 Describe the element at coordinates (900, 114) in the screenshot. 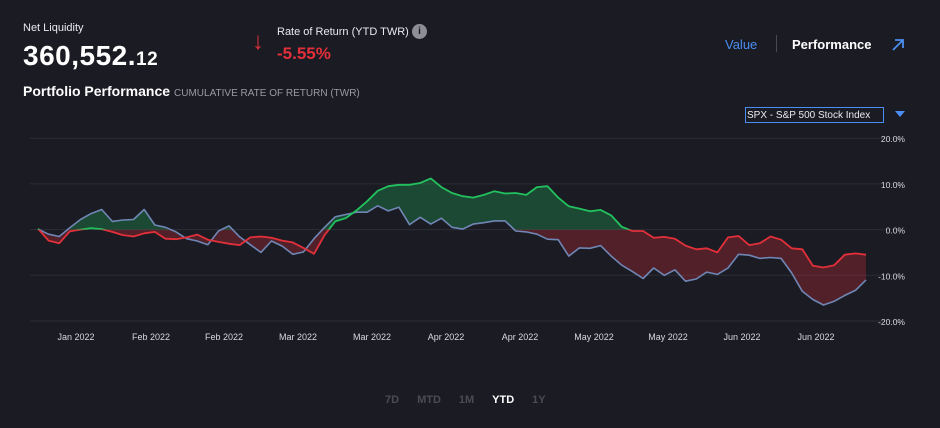

I see `chevron-down-icon` at that location.